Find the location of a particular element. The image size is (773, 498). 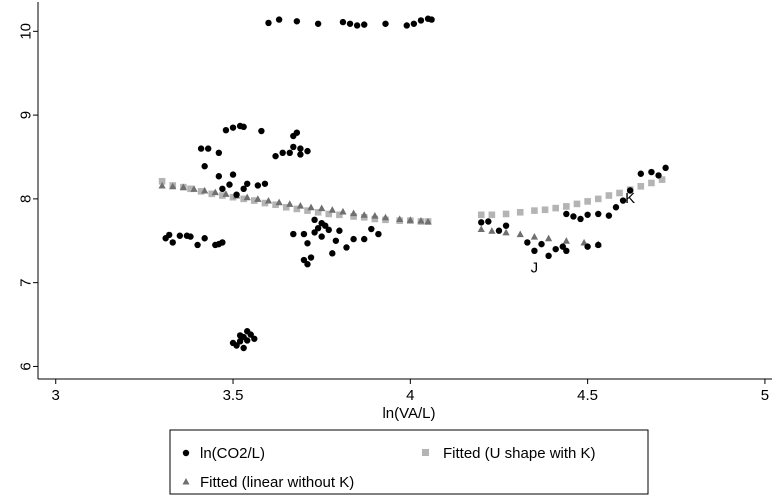

y-tick-label: 6 is located at coordinates (25, 366).